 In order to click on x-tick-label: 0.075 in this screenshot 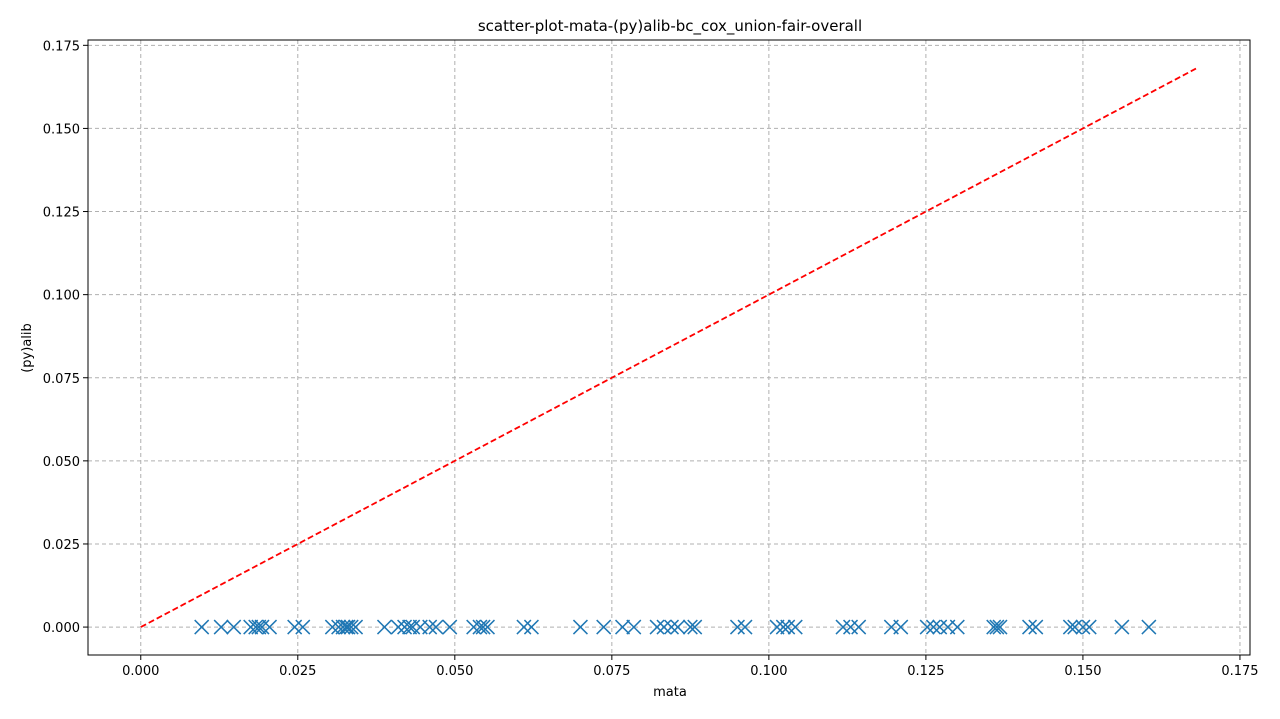, I will do `click(611, 671)`.